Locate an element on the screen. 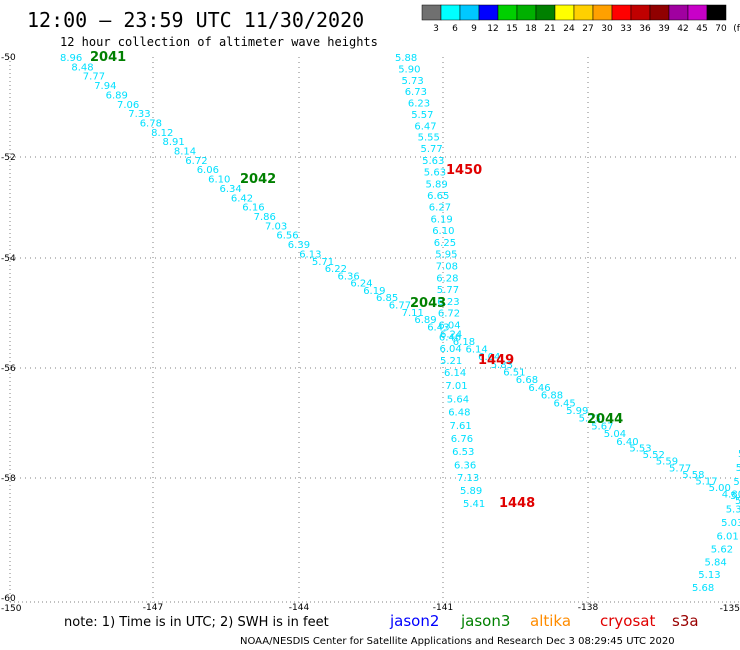  swh-value: 5.21 is located at coordinates (451, 361).